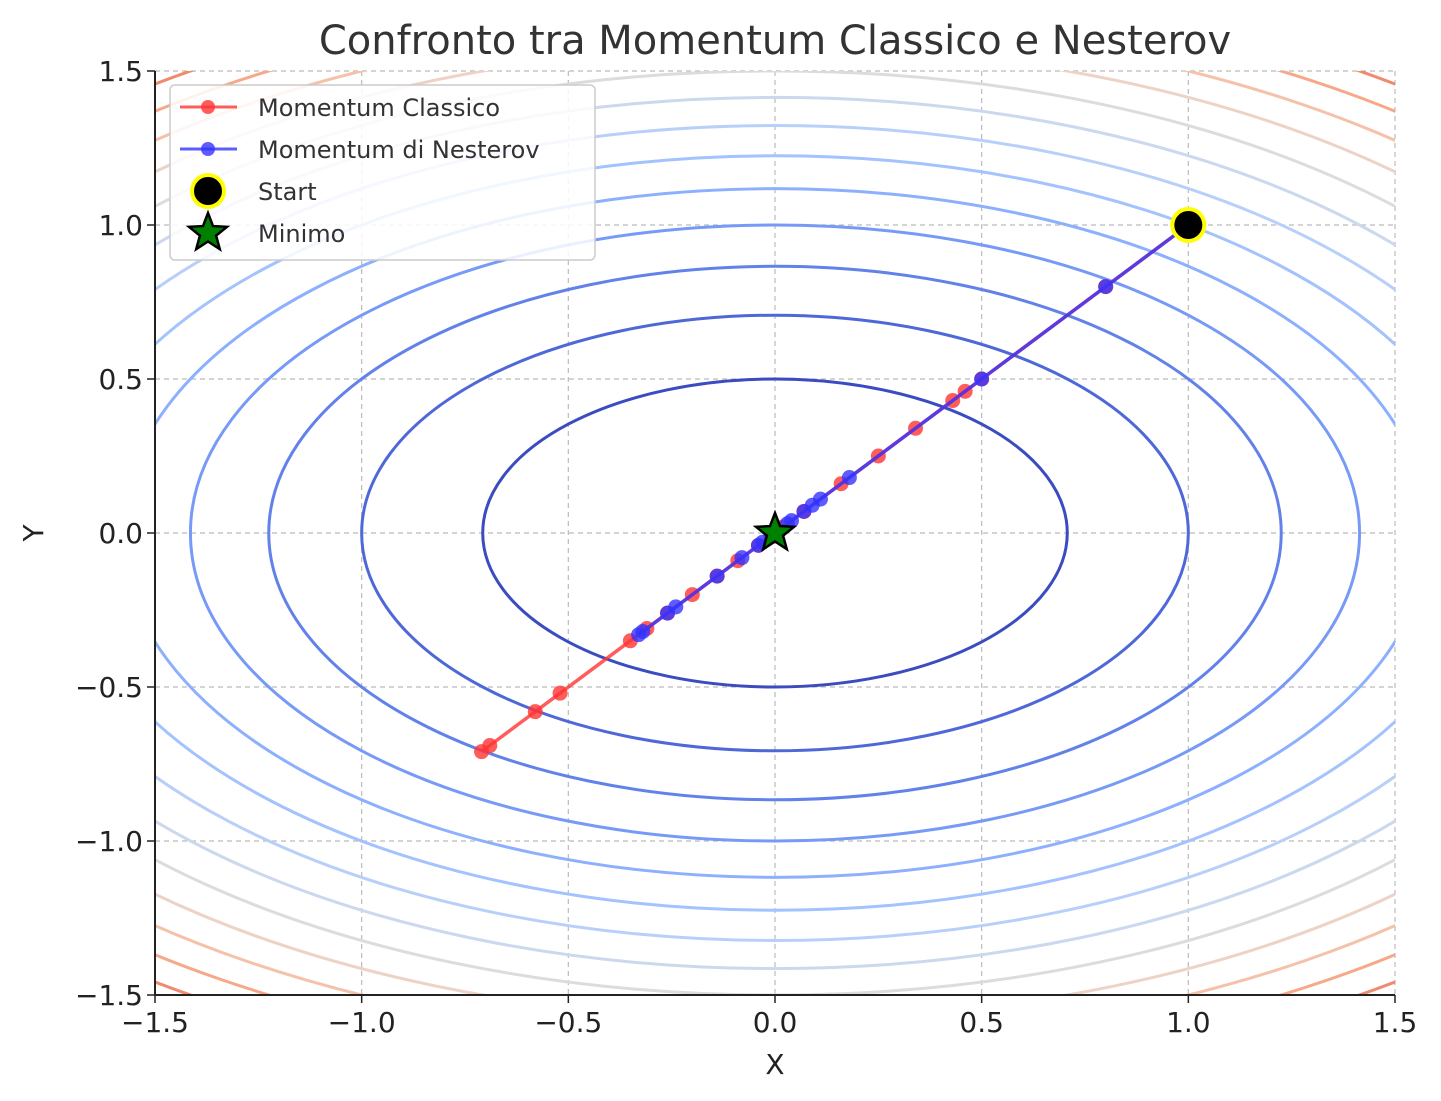  I want to click on x-tick-label: 0.0, so click(775, 1022).